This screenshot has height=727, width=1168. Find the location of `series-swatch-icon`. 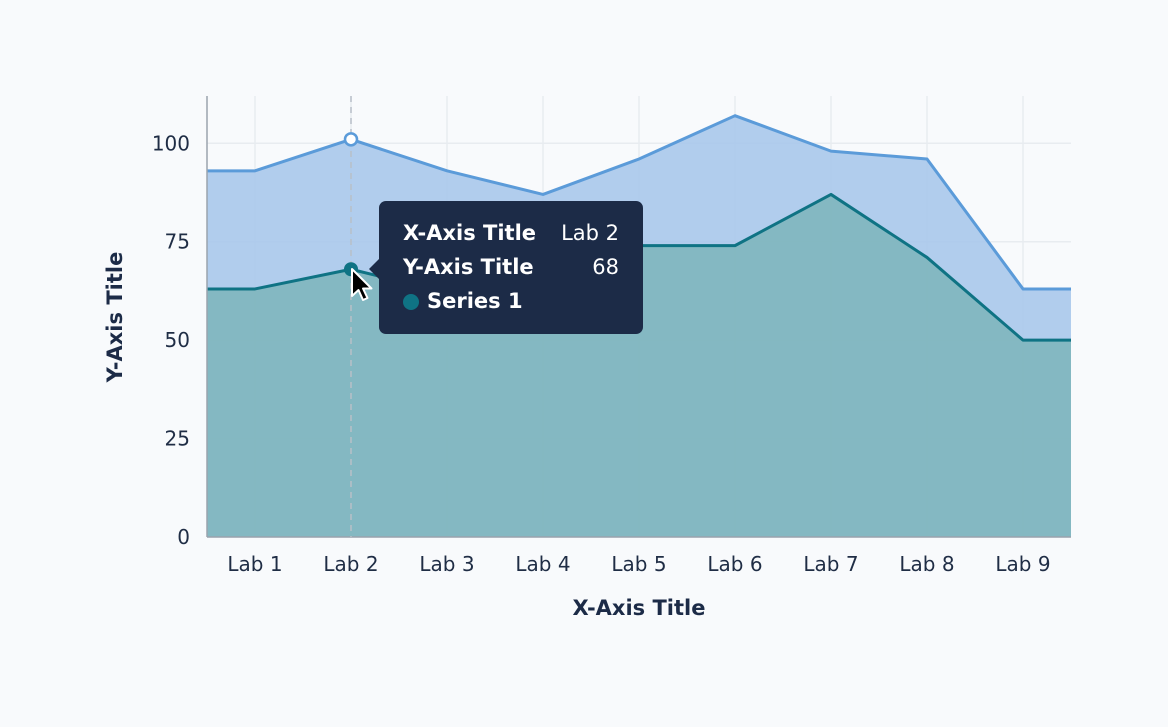

series-swatch-icon is located at coordinates (411, 302).